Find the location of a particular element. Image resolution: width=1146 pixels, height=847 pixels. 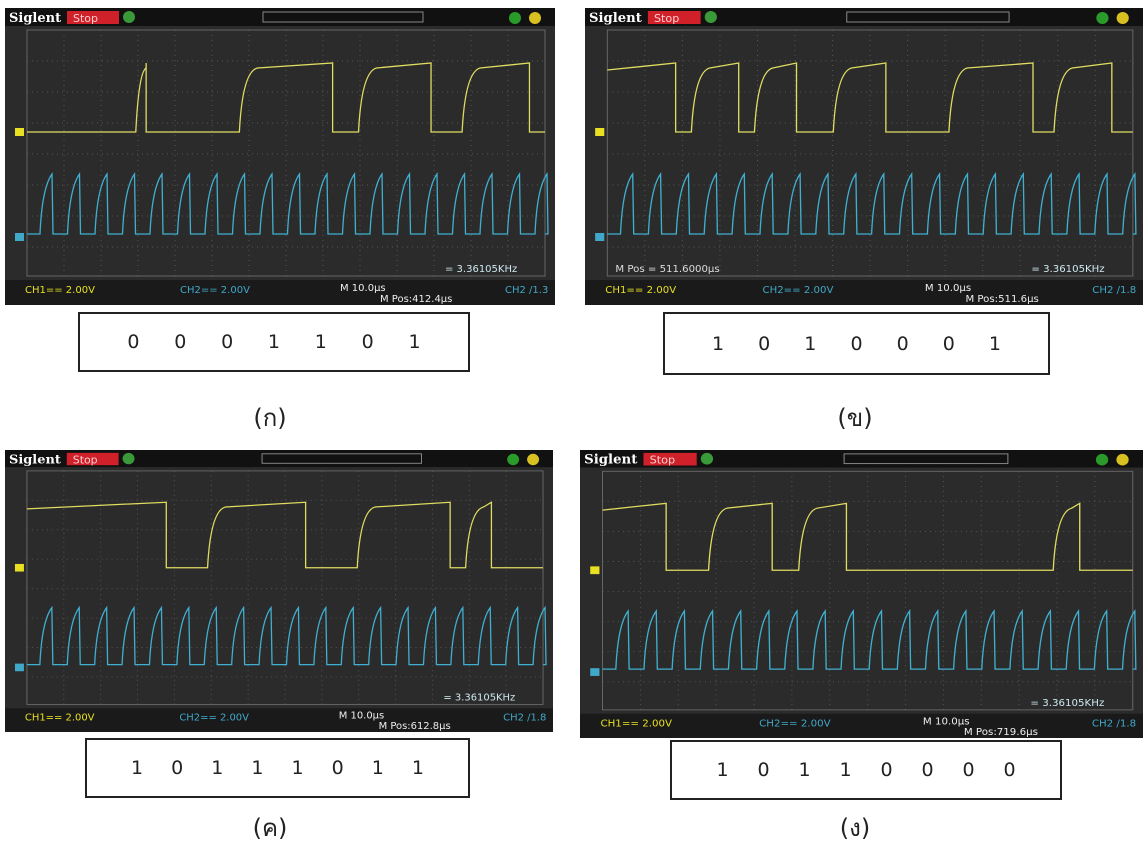

bit-sequence: 1 0 1 1 1 0 1 1 is located at coordinates (277, 768).